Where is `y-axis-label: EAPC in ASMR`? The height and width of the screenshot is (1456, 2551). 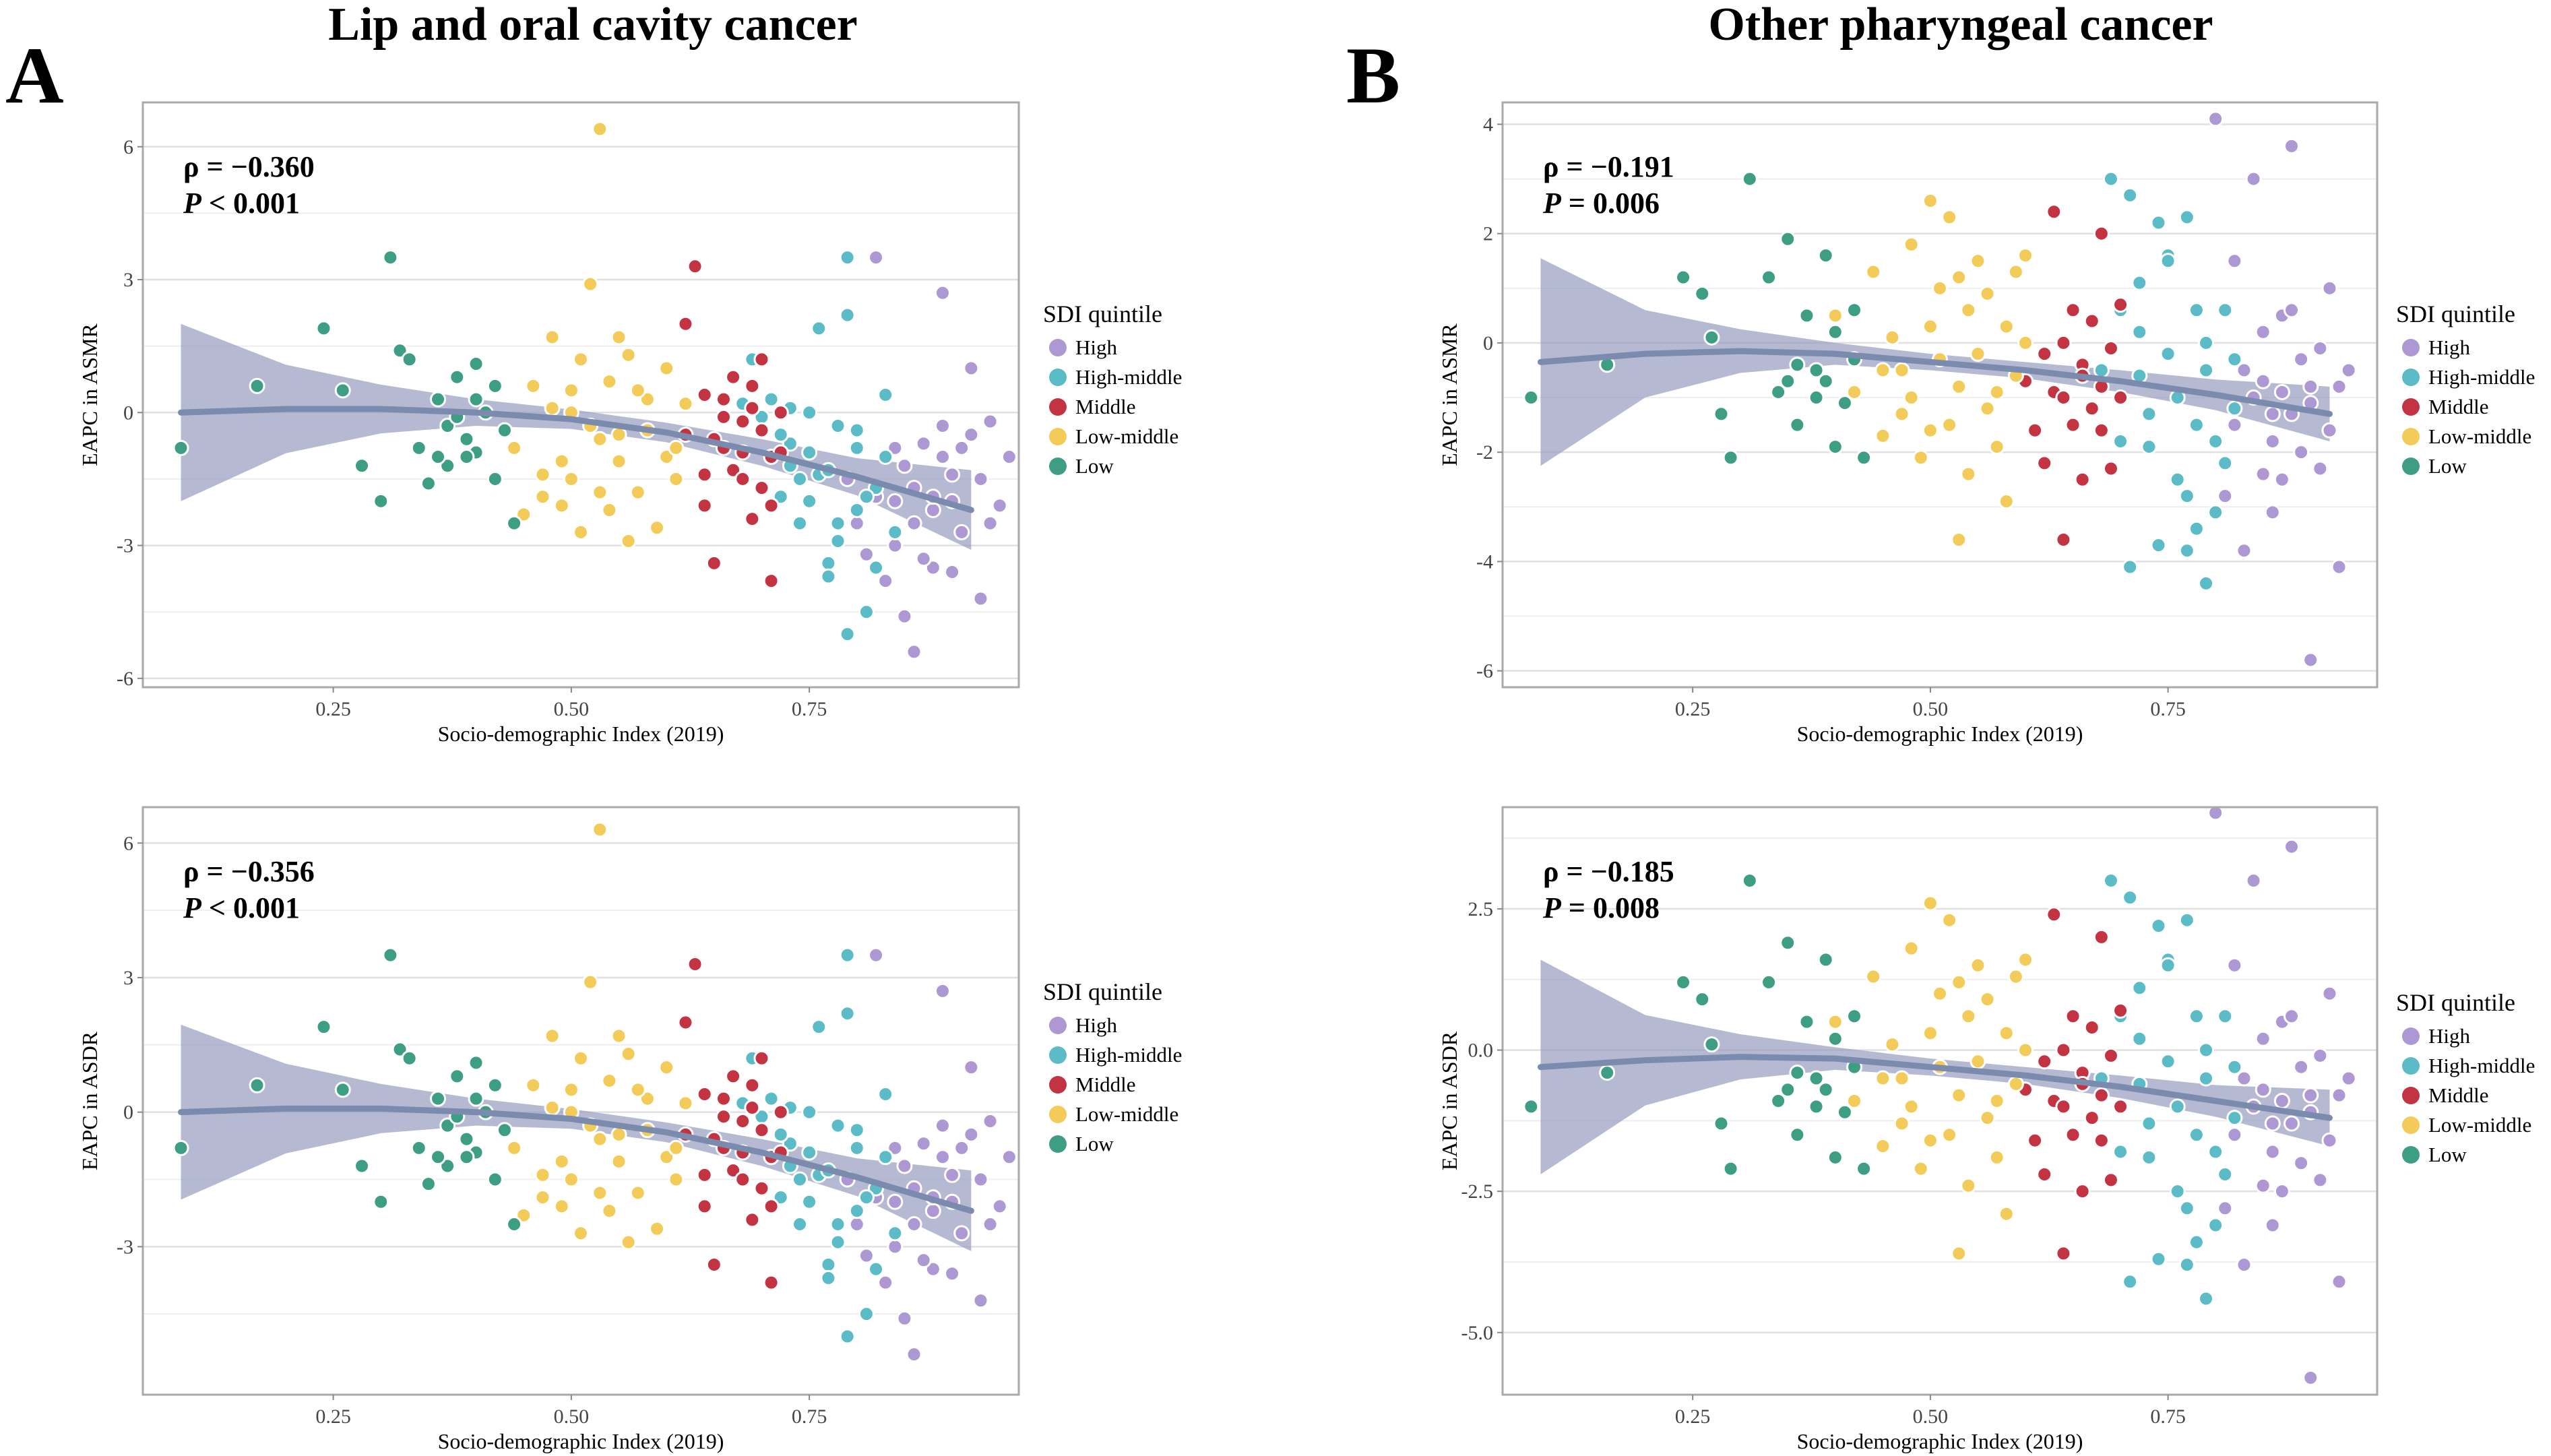 y-axis-label: EAPC in ASMR is located at coordinates (90, 395).